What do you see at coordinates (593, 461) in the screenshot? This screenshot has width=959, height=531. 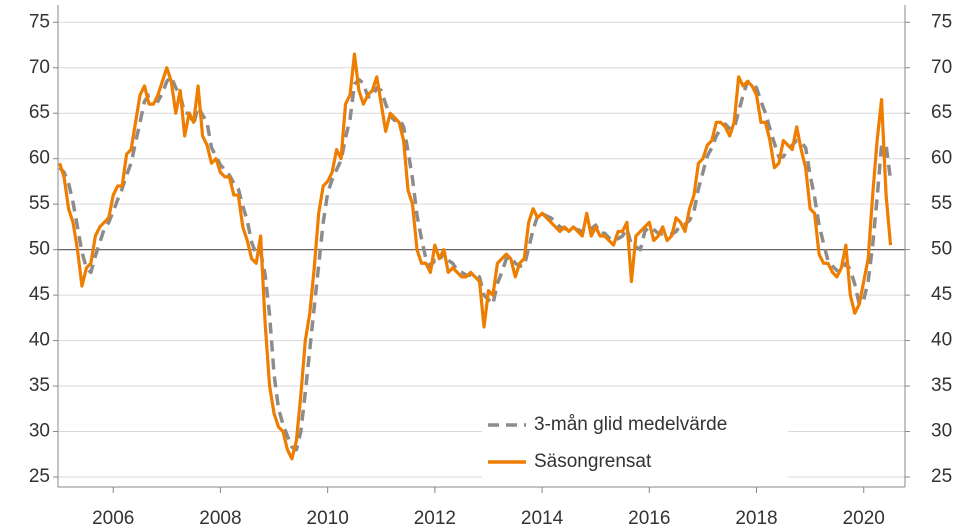 I see `legend-label: Säsongrensat` at bounding box center [593, 461].